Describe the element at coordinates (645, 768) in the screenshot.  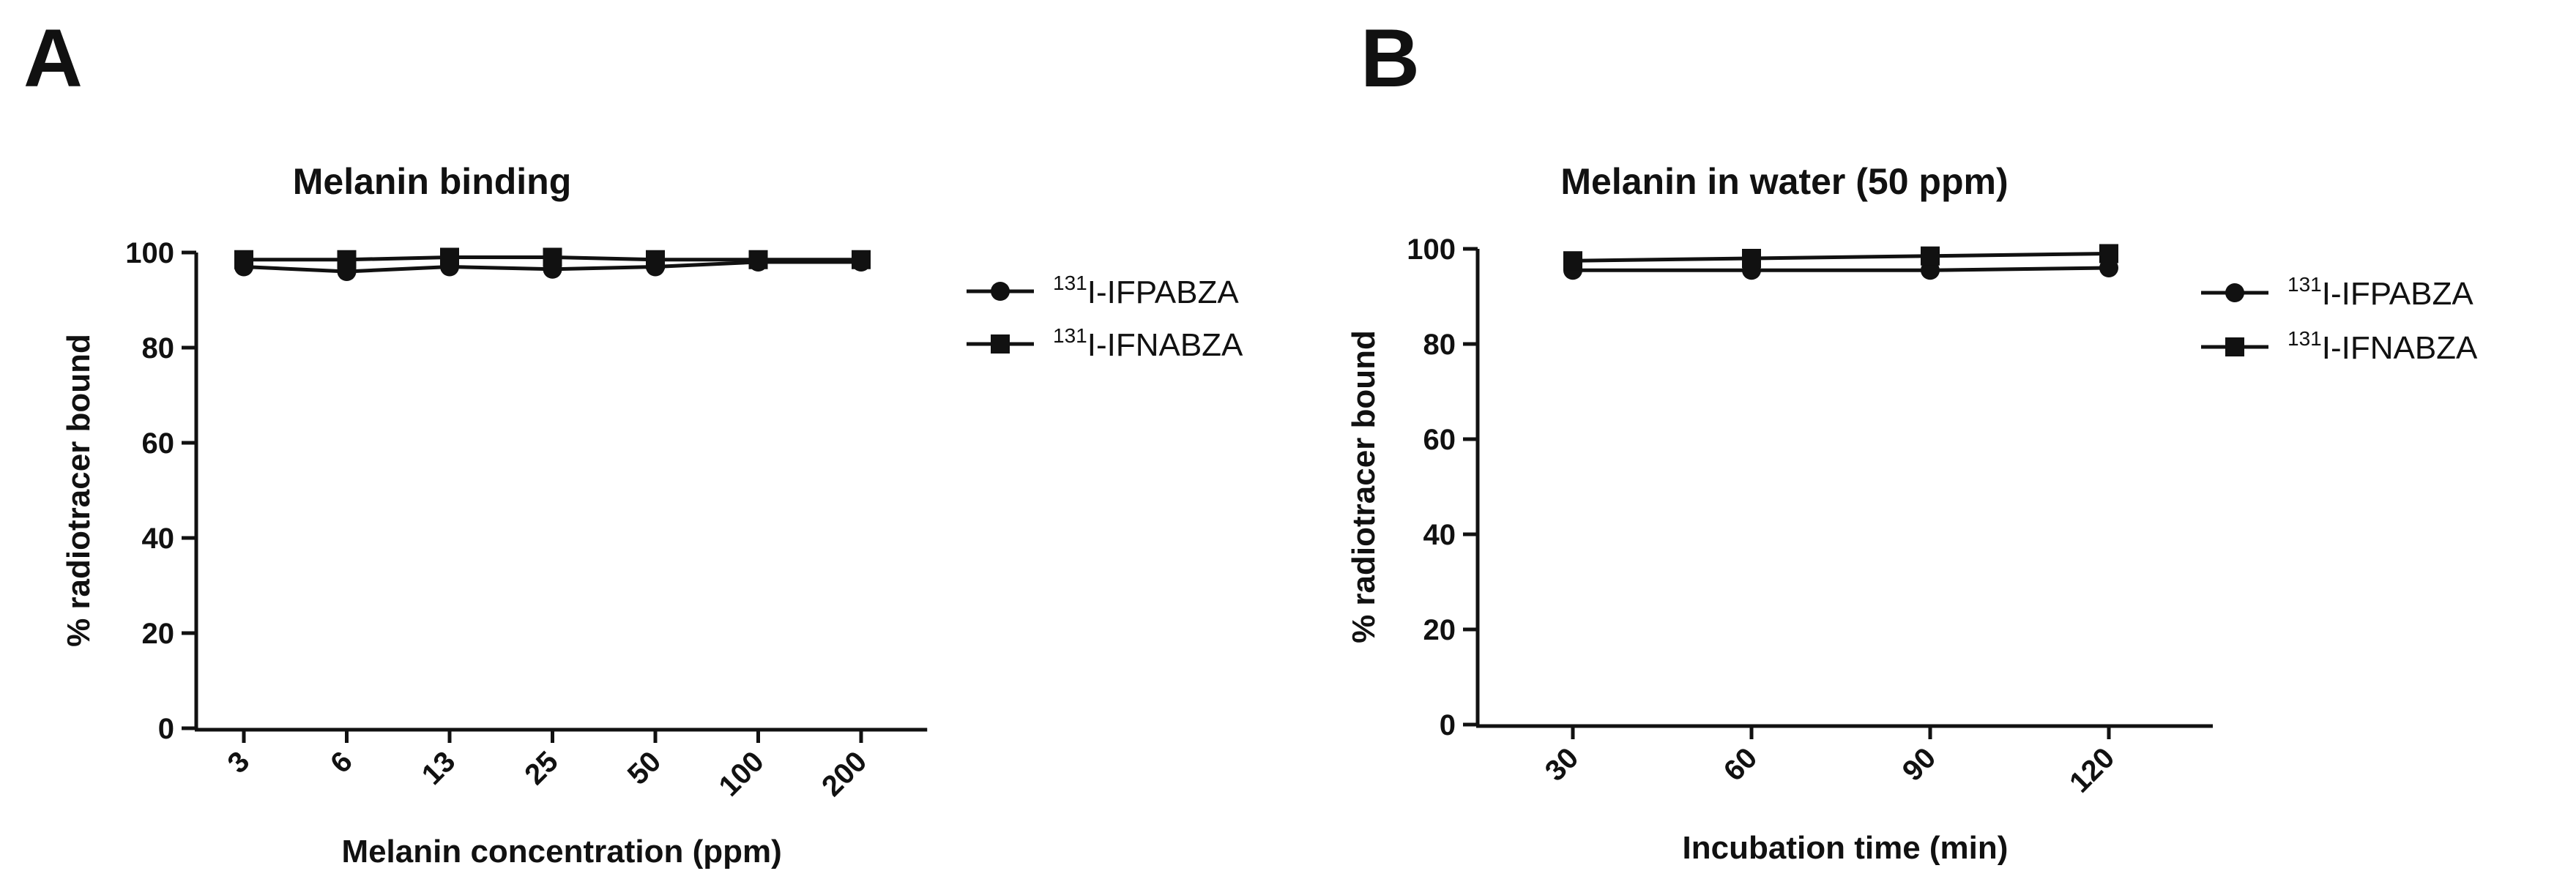
I see `x-tick-label: 50` at that location.